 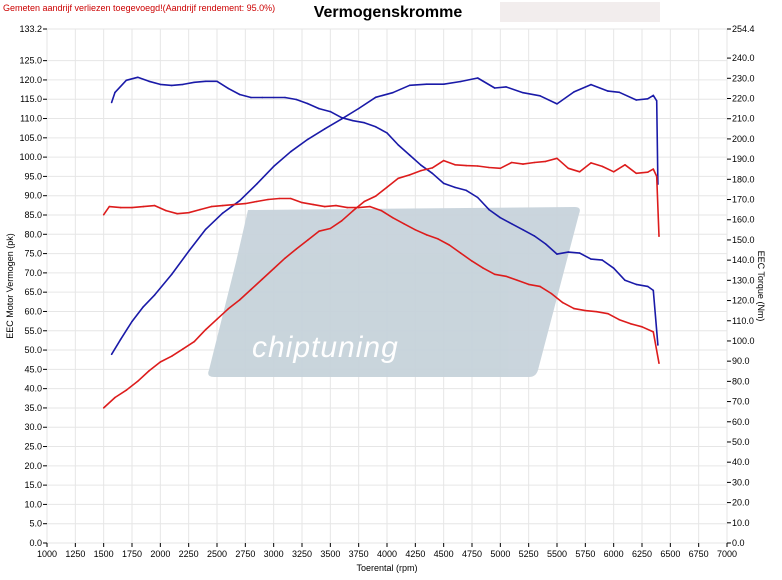 I want to click on y-left-tick-label: 133.2, so click(x=30, y=29).